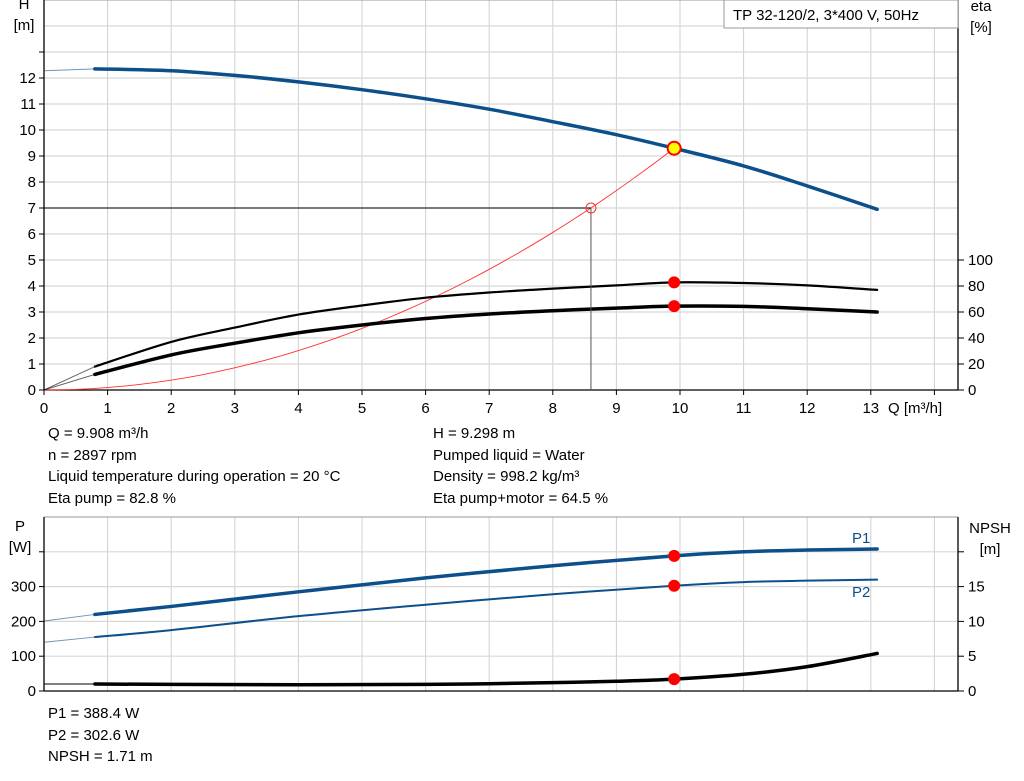  Describe the element at coordinates (32, 286) in the screenshot. I see `y-tick-label: 4` at that location.